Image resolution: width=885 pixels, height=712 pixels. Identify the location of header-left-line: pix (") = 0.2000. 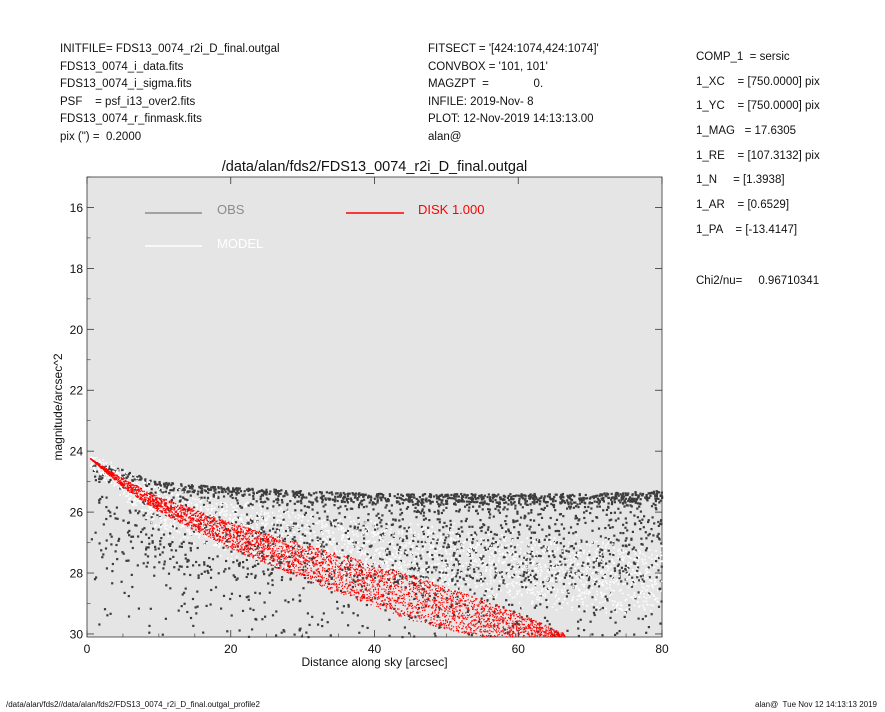
(101, 136).